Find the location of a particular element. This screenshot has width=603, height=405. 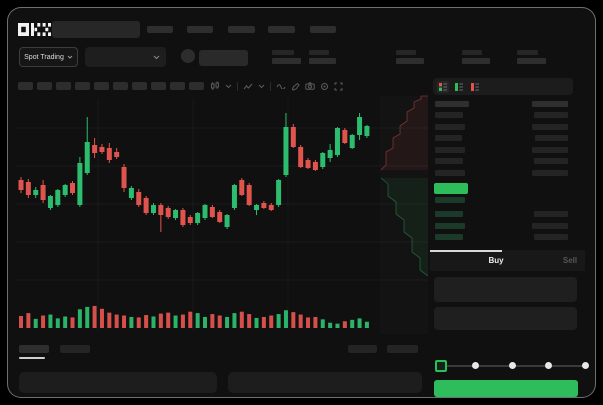

orderbook-header is located at coordinates (503, 86).